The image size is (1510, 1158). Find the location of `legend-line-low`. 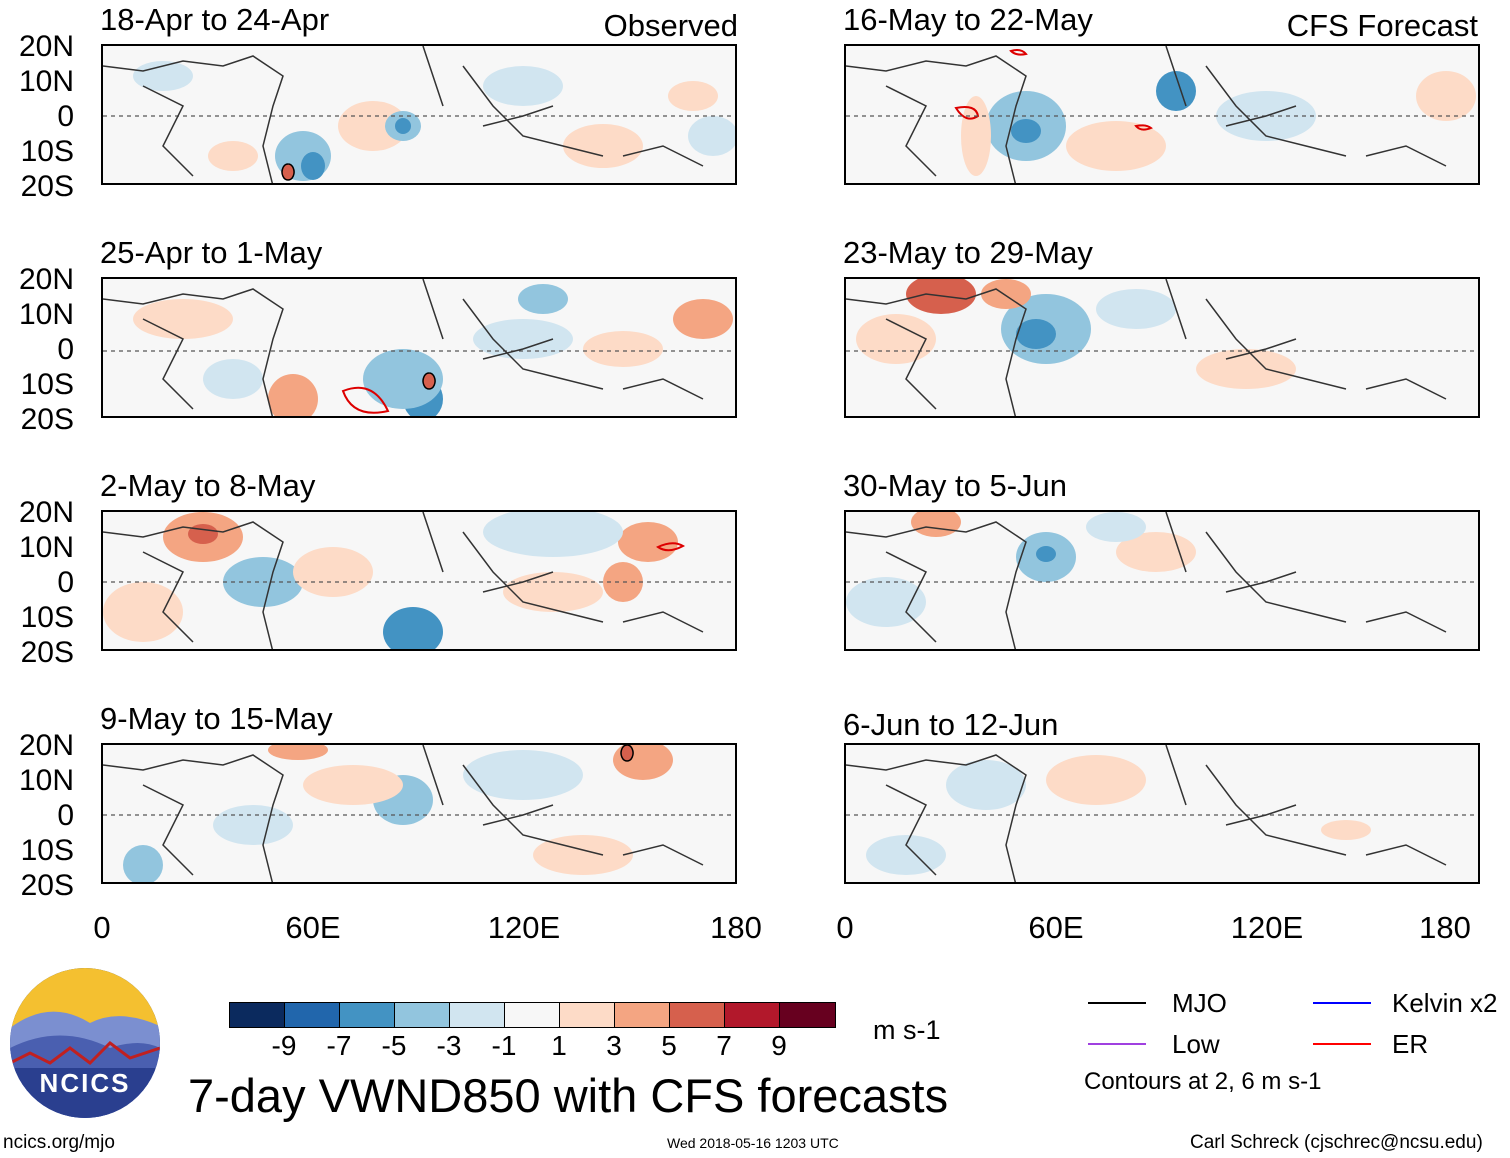

legend-line-low is located at coordinates (1117, 1044).